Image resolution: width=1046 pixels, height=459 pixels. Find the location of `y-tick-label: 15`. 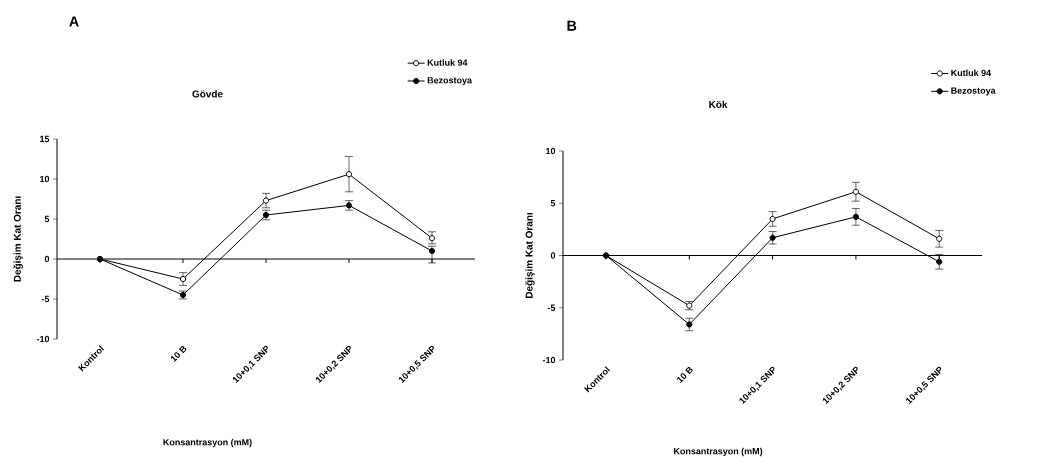

y-tick-label: 15 is located at coordinates (45, 139).